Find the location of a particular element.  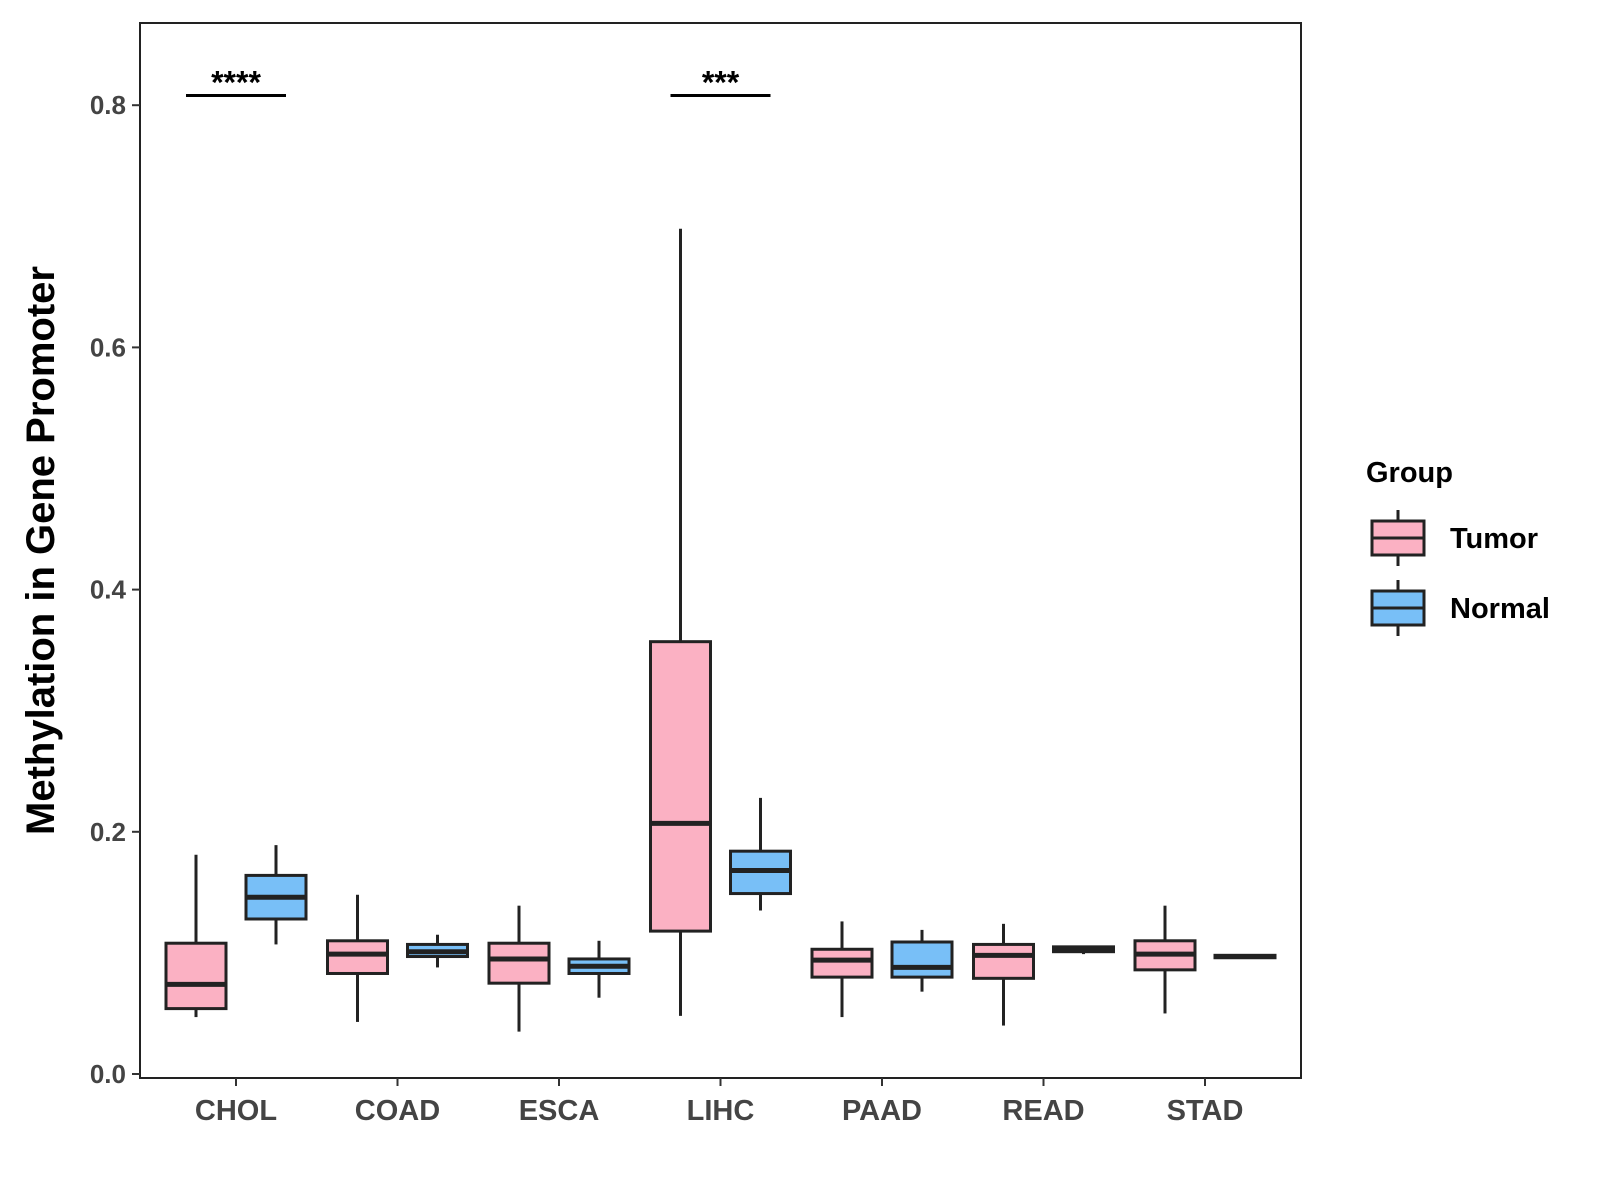

legend-title: Group is located at coordinates (1409, 473).